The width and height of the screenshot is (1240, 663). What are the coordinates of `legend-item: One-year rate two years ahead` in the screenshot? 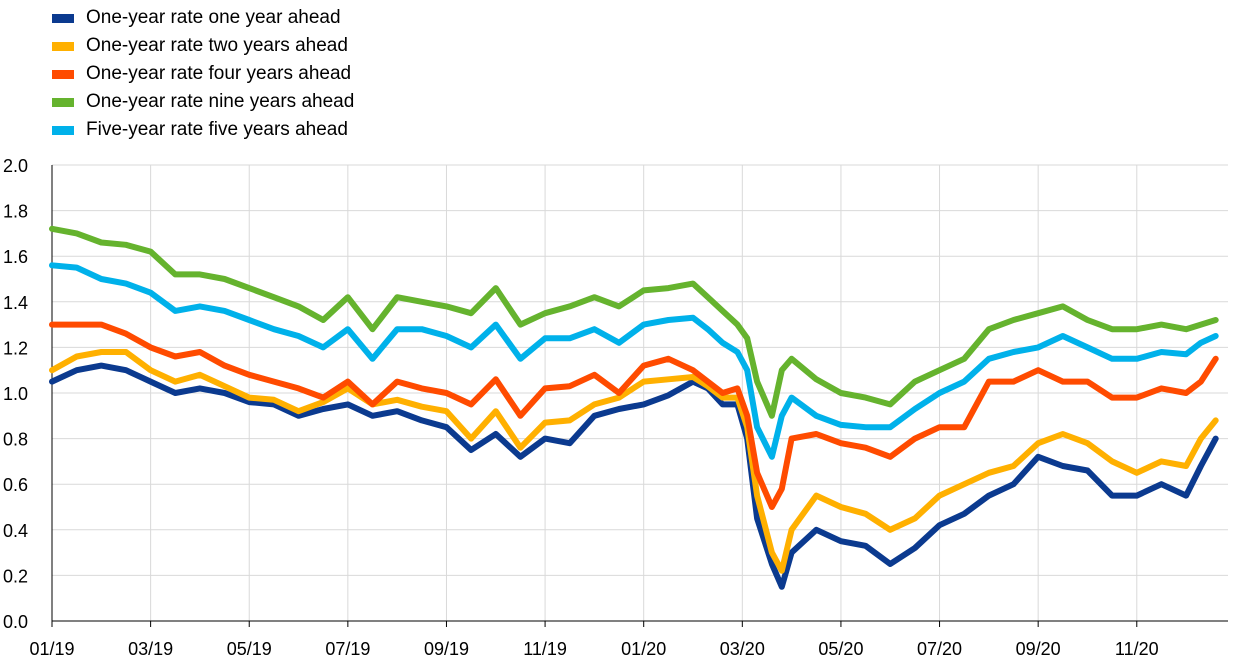 It's located at (203, 46).